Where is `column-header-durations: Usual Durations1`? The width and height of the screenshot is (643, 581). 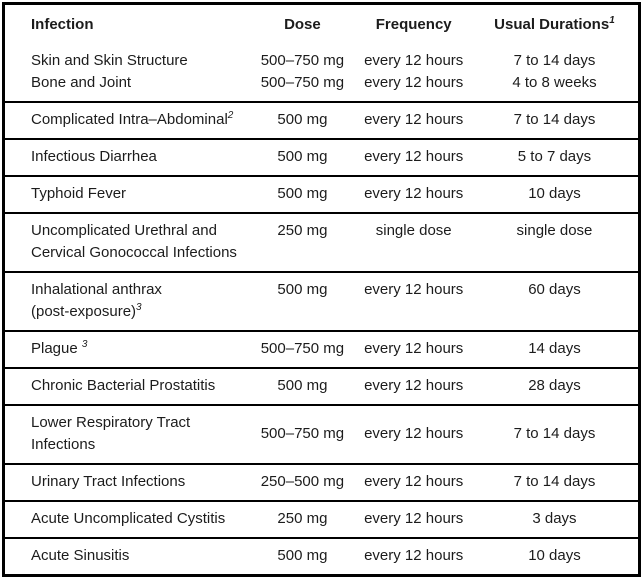
column-header-durations: Usual Durations1 is located at coordinates (555, 24).